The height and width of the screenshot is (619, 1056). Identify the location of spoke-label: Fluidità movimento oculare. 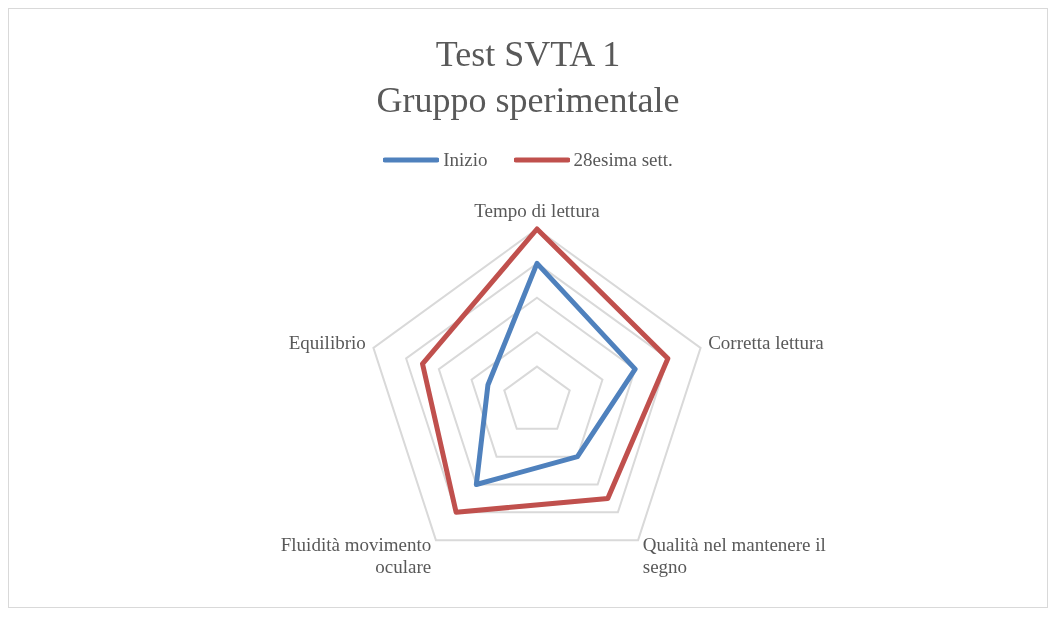
(356, 555).